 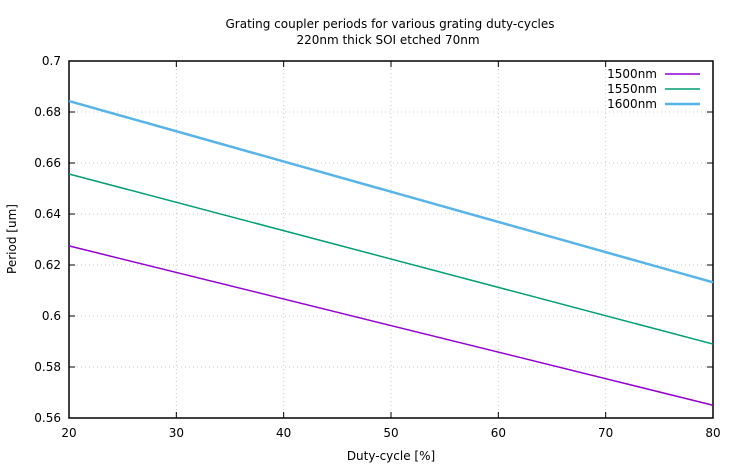 What do you see at coordinates (632, 89) in the screenshot?
I see `legend-label-1550nm: 1550nm` at bounding box center [632, 89].